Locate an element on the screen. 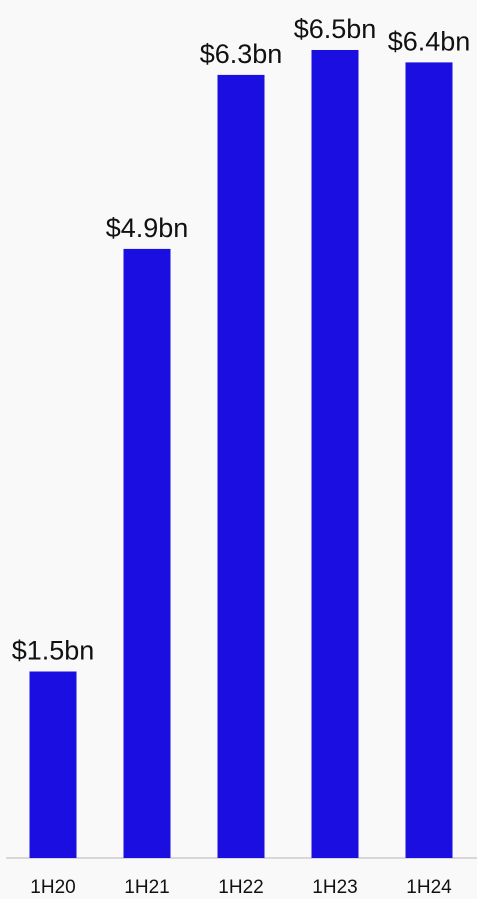  bar-1h24 is located at coordinates (429, 460).